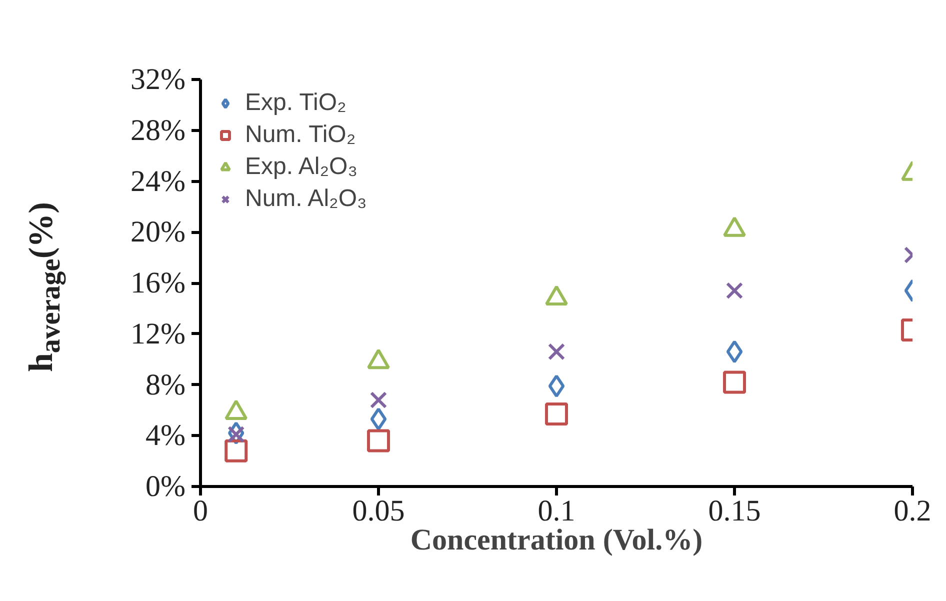 The width and height of the screenshot is (946, 601). Describe the element at coordinates (300, 135) in the screenshot. I see `legend-label: Num. TiO₂` at that location.